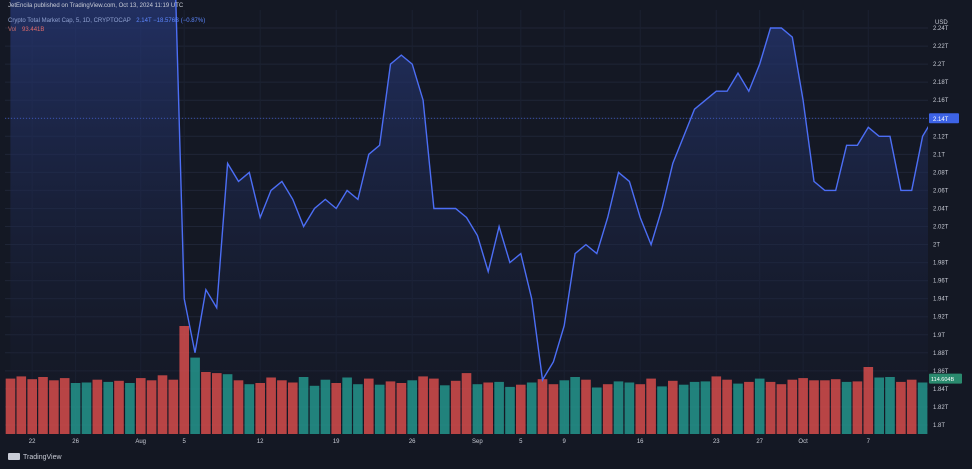 The width and height of the screenshot is (972, 469). I want to click on price-tick-label: 2T, so click(936, 246).